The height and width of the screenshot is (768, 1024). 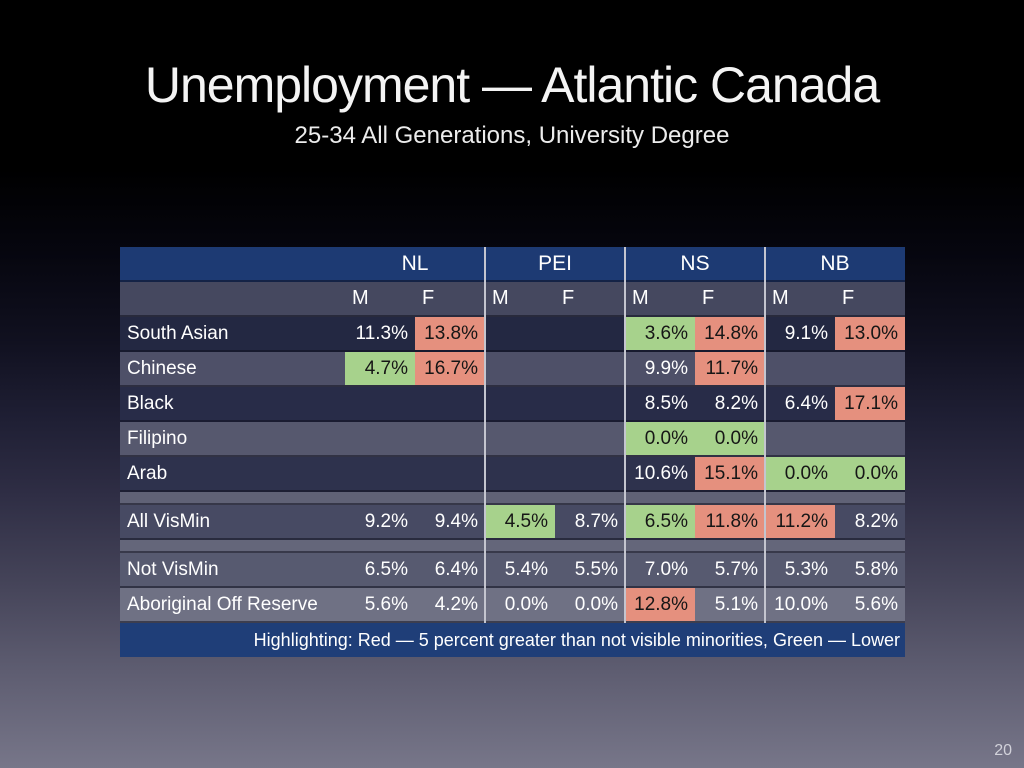 I want to click on value-cell: 5.4%, so click(x=526, y=569).